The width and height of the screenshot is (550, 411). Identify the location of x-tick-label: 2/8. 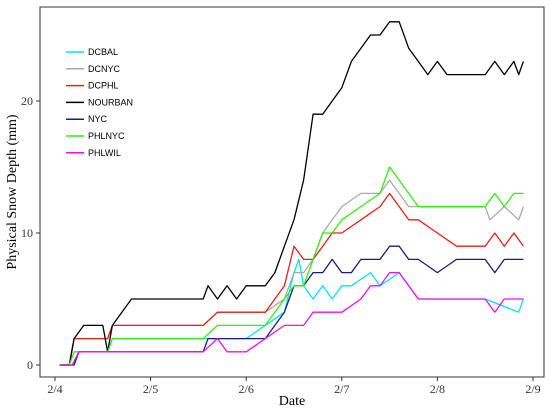
(437, 389).